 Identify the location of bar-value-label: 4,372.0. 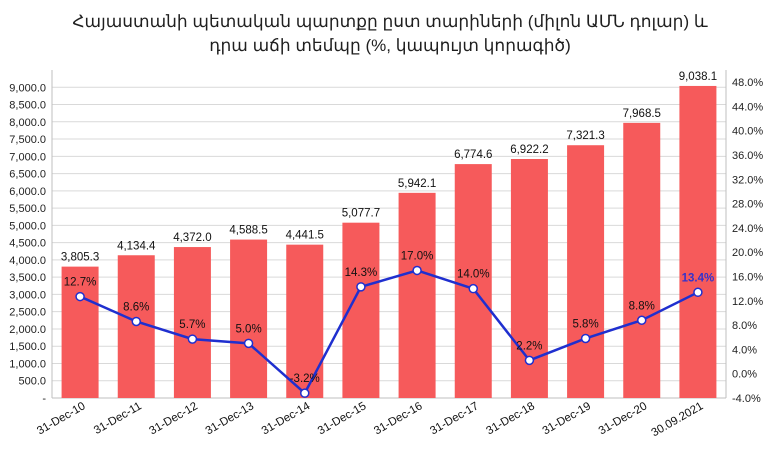
(192, 238).